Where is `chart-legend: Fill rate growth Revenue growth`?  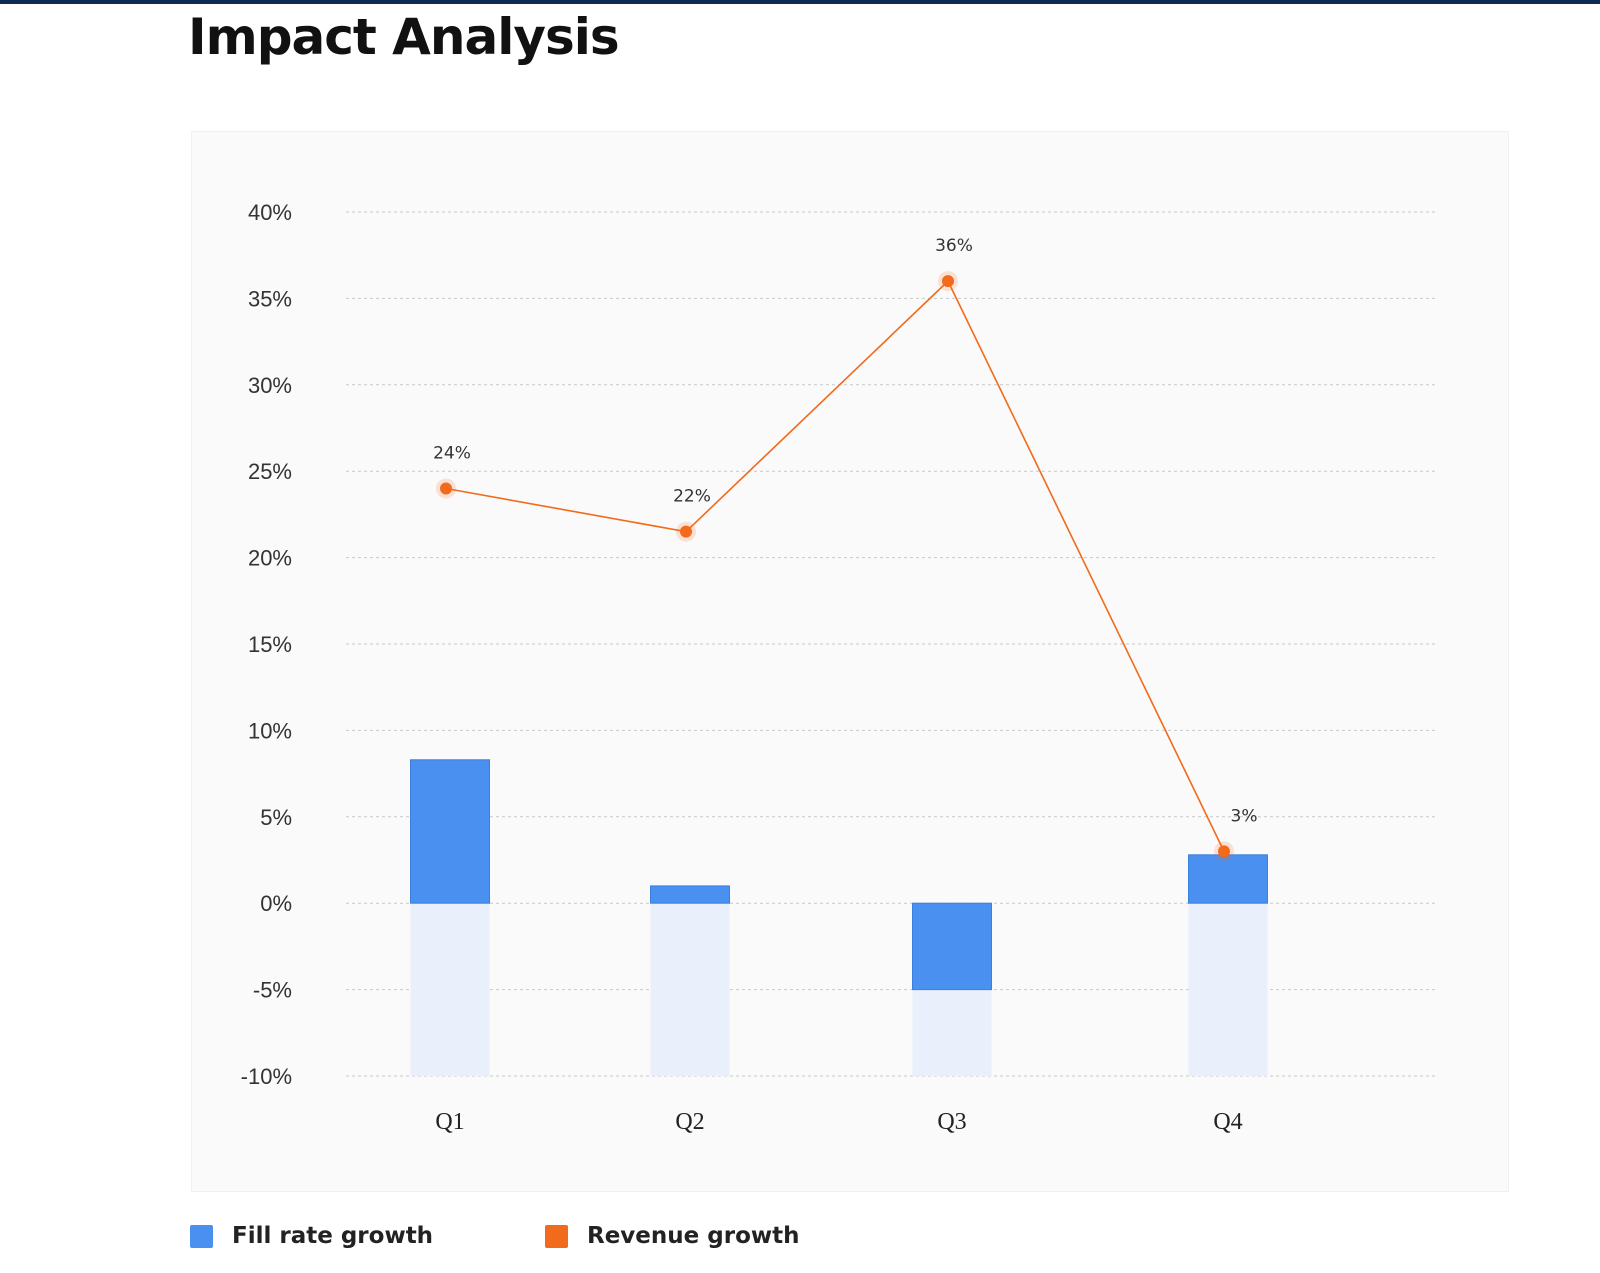
chart-legend: Fill rate growth Revenue growth is located at coordinates (800, 1243).